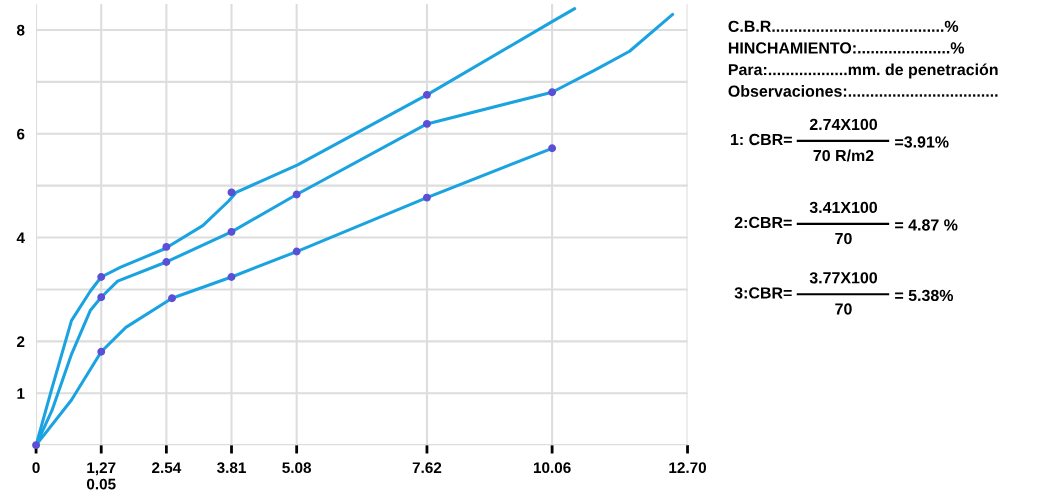 The image size is (1061, 503). What do you see at coordinates (922, 142) in the screenshot?
I see `text: =3.91%` at bounding box center [922, 142].